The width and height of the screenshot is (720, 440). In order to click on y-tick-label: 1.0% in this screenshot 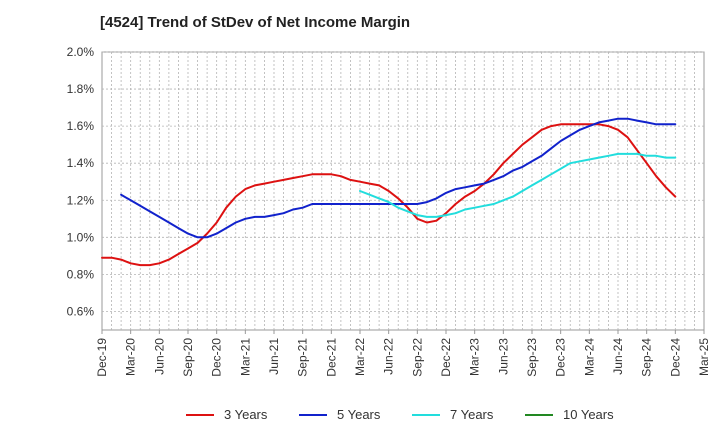, I will do `click(81, 237)`.